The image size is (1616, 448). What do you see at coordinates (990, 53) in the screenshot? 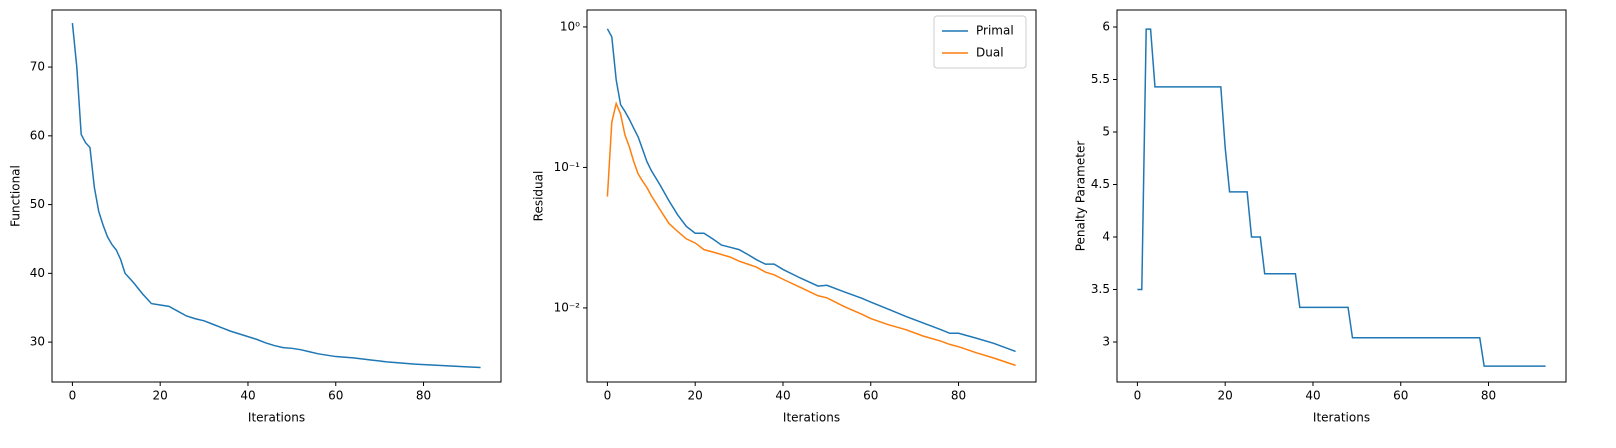
I see `legend-label: Dual` at bounding box center [990, 53].